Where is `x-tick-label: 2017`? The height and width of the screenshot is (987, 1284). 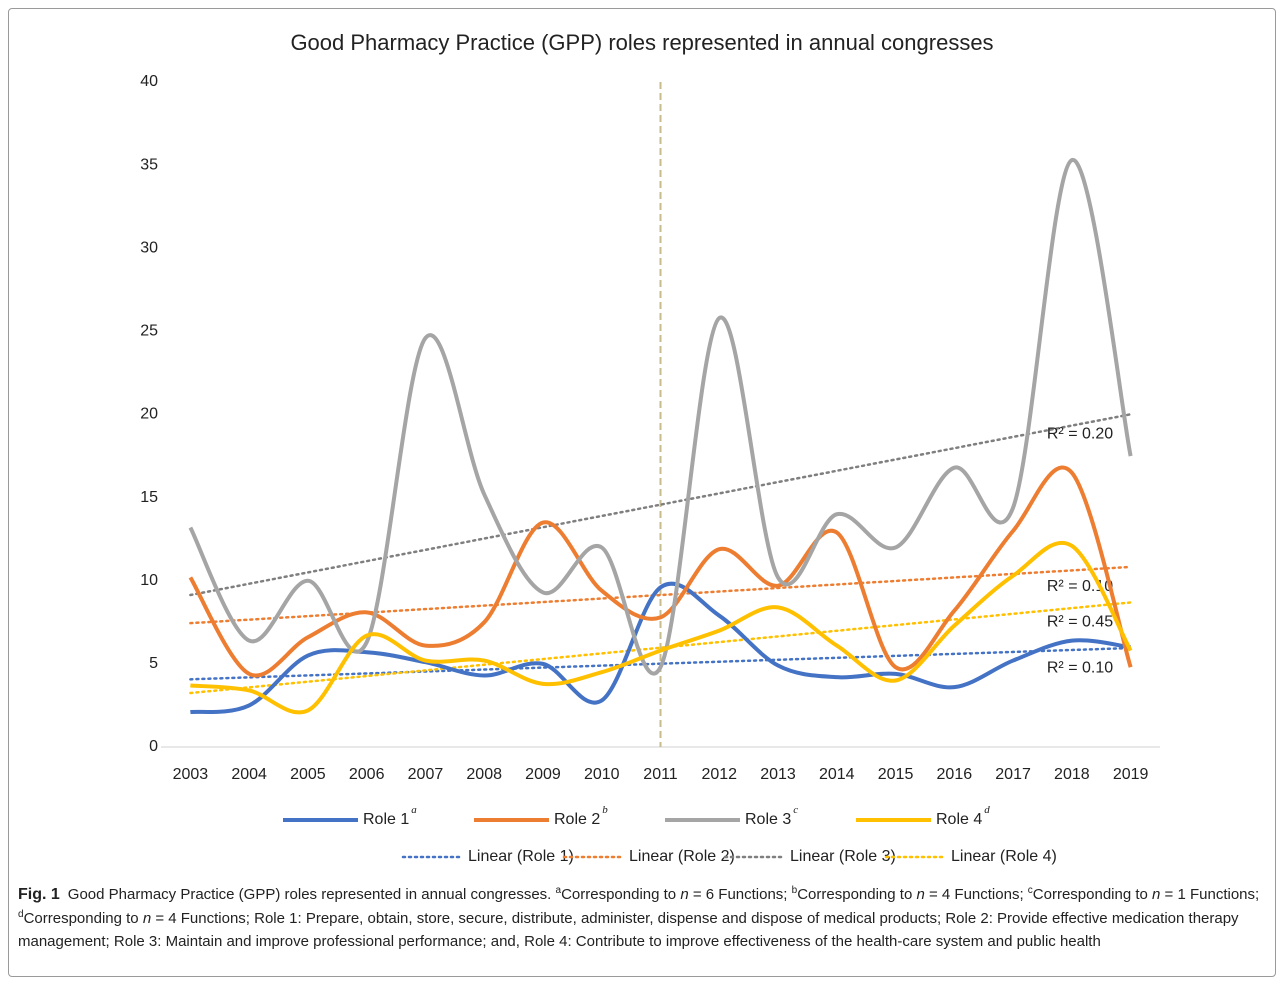
x-tick-label: 2017 is located at coordinates (1013, 774).